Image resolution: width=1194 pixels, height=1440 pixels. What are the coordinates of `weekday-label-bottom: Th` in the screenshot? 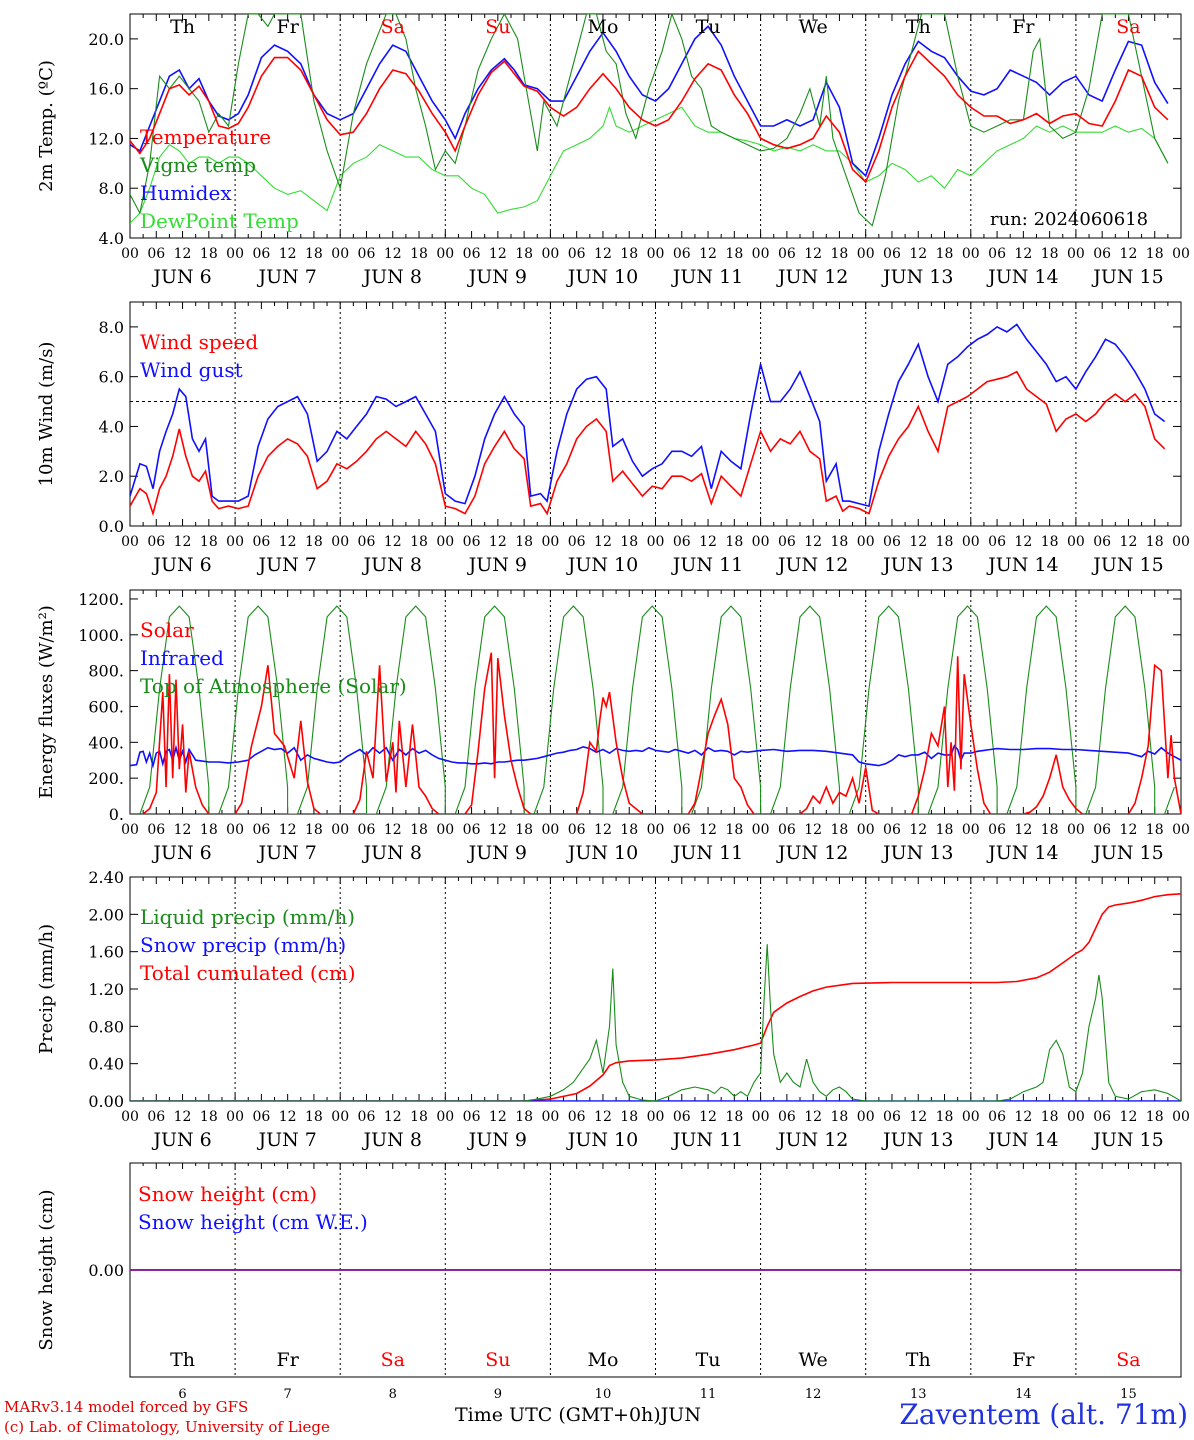 It's located at (918, 1360).